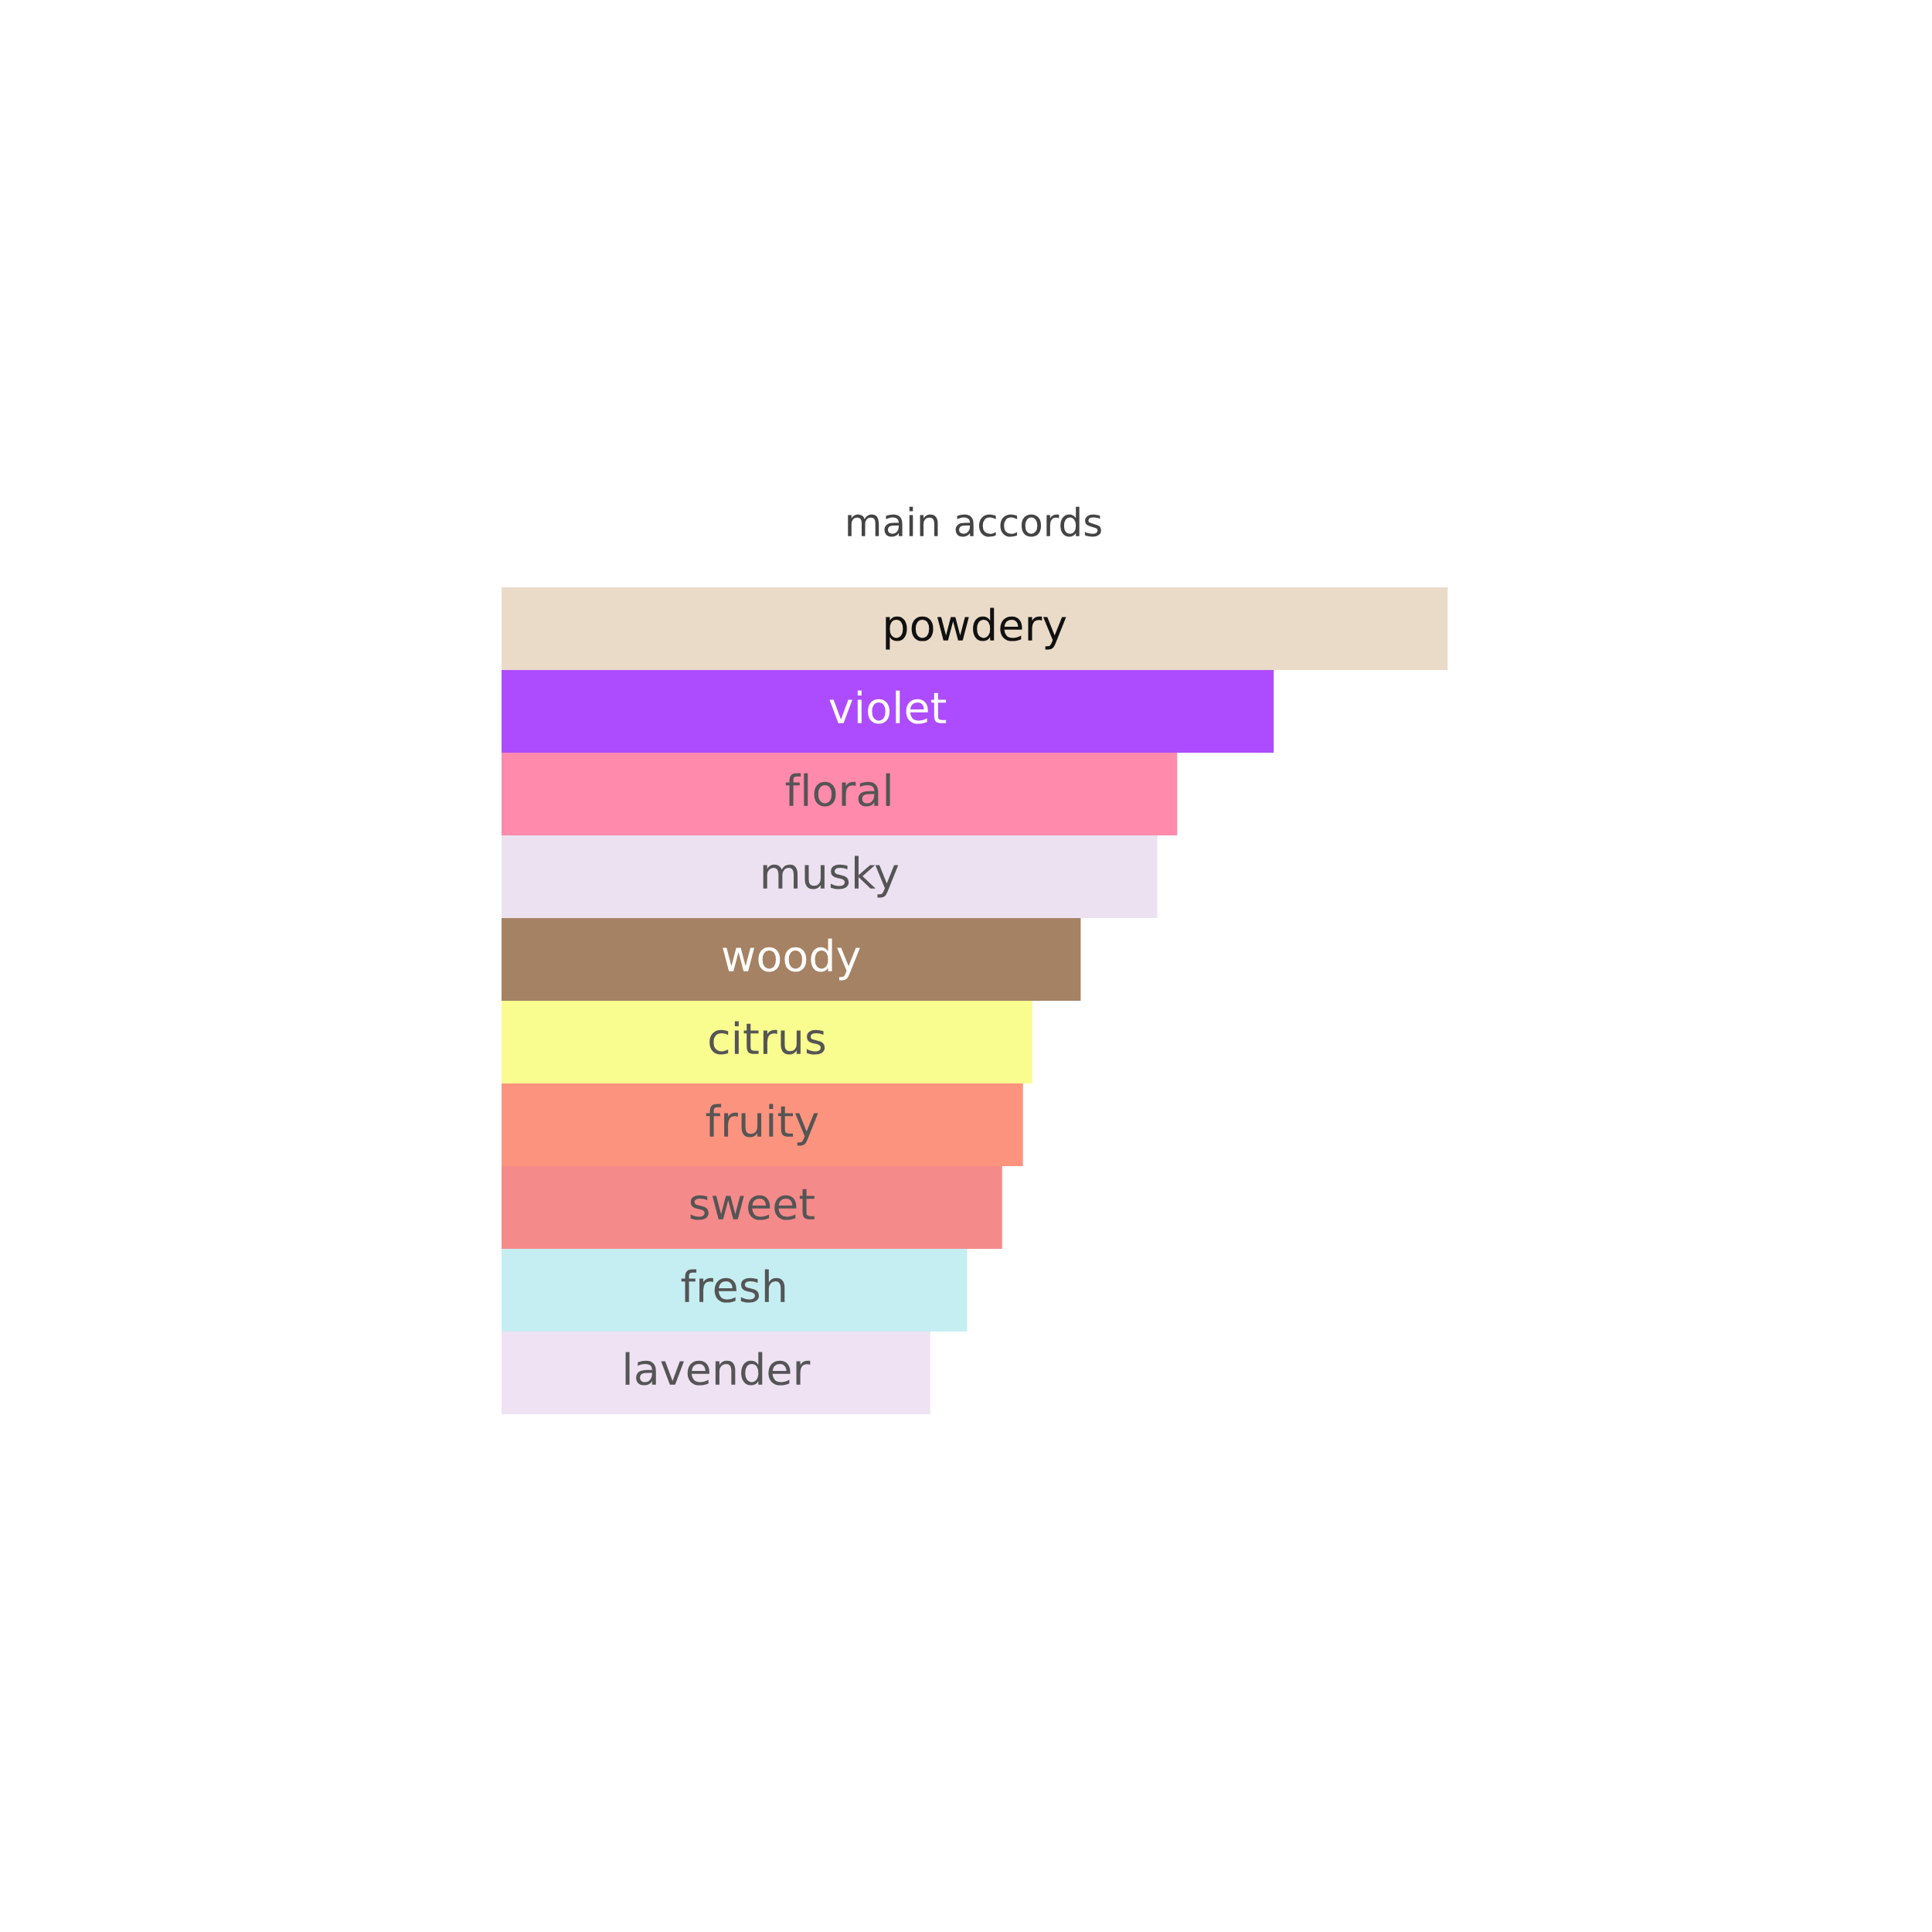 This screenshot has width=1932, height=1932. Describe the element at coordinates (733, 1286) in the screenshot. I see `y-tick-label: fresh` at that location.